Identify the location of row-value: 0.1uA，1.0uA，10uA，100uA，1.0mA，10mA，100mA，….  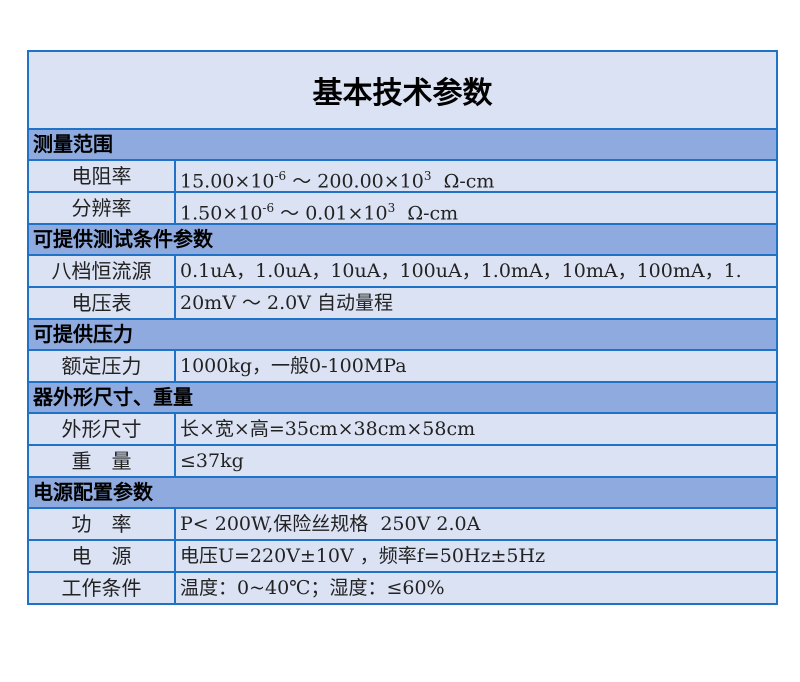
(461, 271).